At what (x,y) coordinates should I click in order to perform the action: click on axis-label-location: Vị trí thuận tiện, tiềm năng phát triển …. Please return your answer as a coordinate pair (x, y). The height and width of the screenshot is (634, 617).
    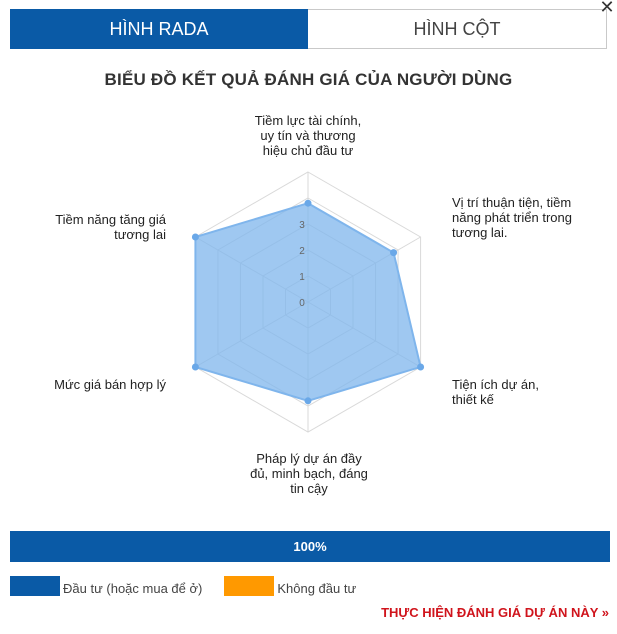
    Looking at the image, I should click on (512, 217).